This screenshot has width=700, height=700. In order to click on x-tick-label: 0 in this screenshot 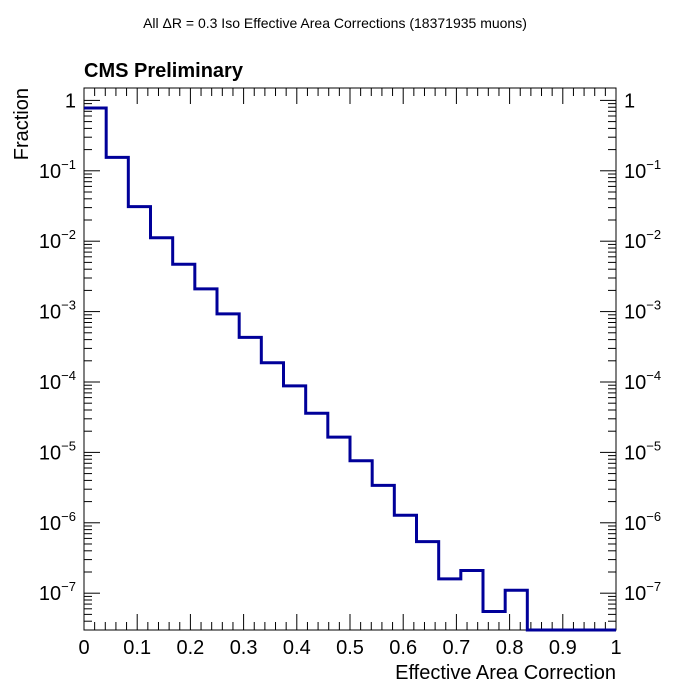, I will do `click(83, 648)`.